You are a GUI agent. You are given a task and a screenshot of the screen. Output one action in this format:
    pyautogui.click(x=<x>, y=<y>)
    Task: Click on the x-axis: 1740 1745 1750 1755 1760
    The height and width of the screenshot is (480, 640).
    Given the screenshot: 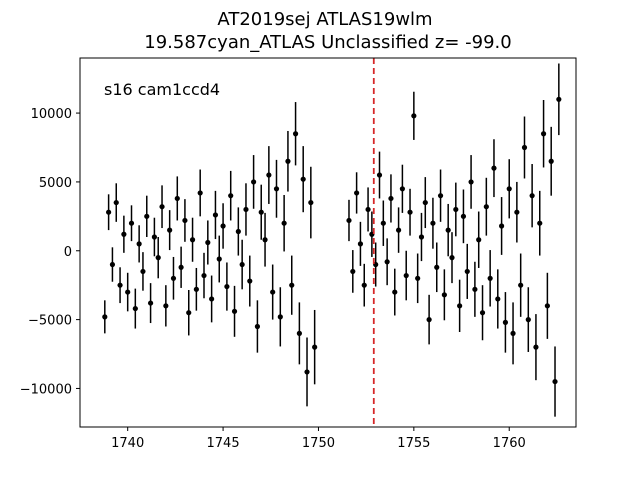 What is the action you would take?
    pyautogui.click(x=318, y=439)
    